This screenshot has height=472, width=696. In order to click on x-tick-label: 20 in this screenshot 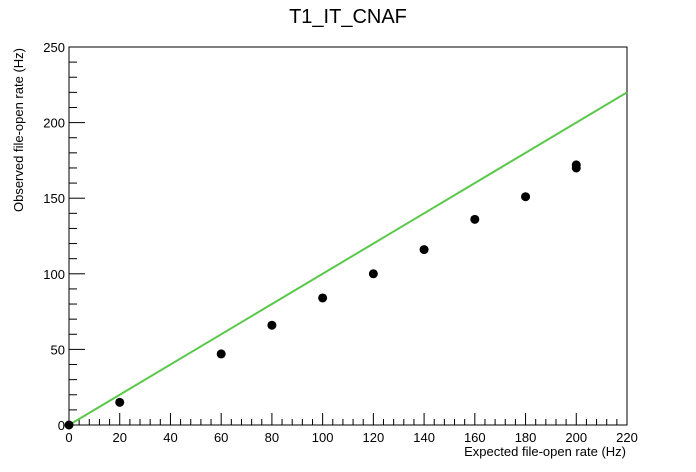, I will do `click(119, 437)`.